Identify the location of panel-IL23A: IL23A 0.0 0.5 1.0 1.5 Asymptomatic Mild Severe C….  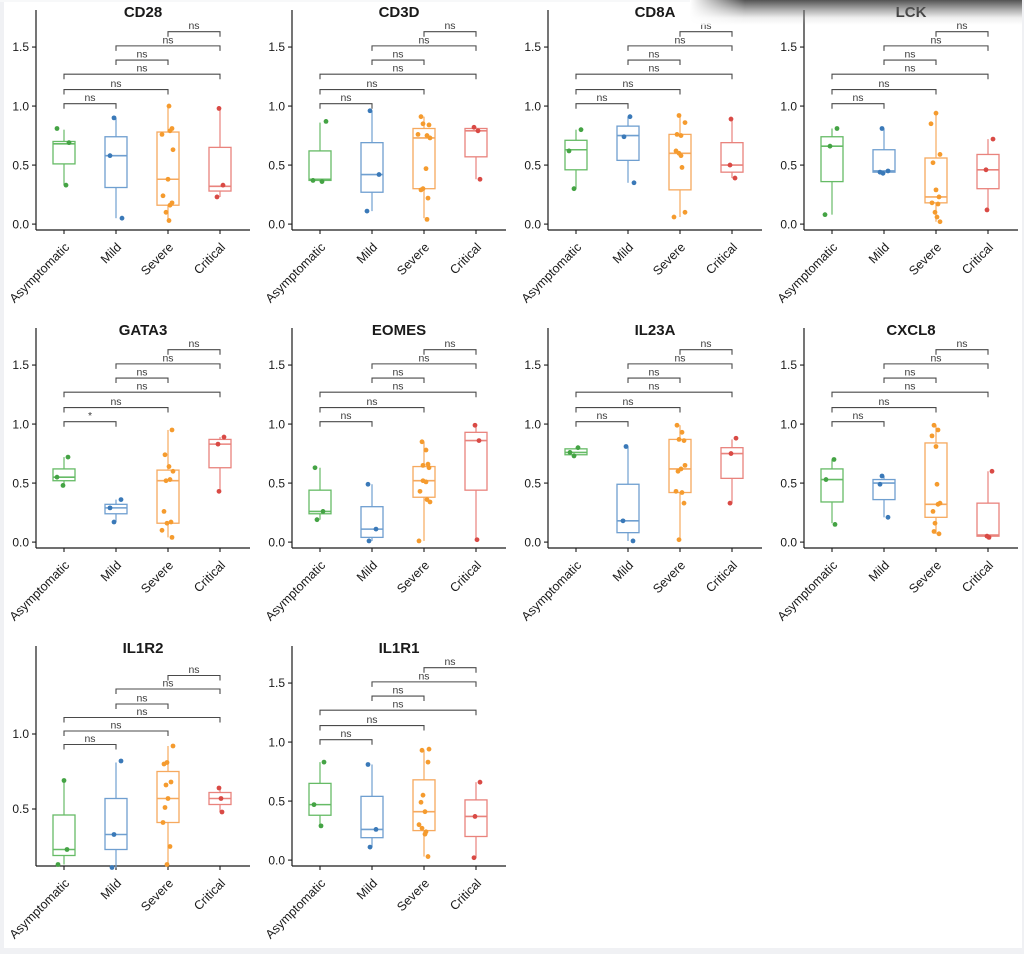
(640, 477).